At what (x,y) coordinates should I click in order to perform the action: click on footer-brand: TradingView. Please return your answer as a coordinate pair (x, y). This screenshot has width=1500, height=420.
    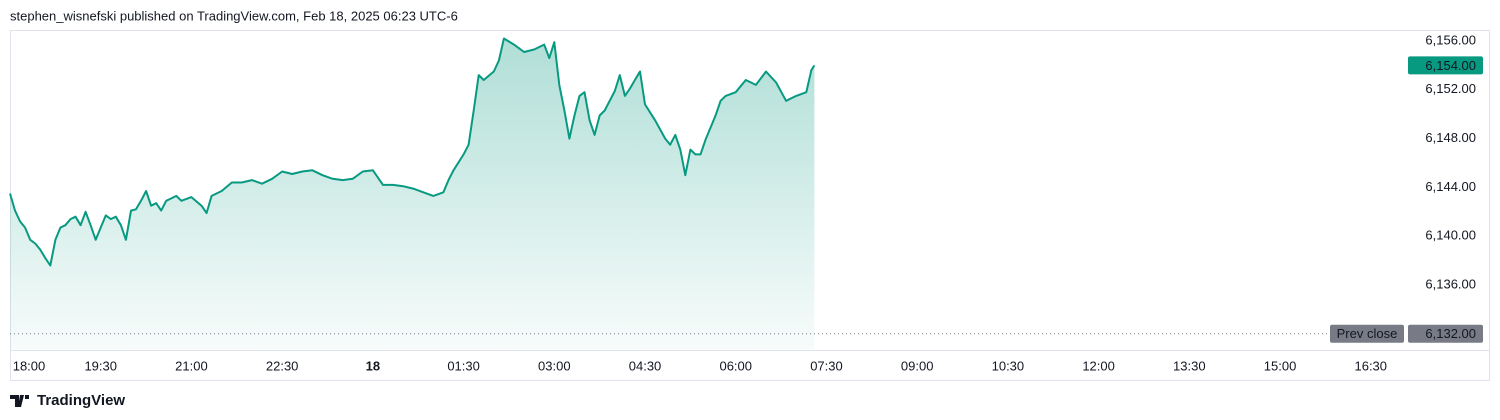
    Looking at the image, I should click on (81, 400).